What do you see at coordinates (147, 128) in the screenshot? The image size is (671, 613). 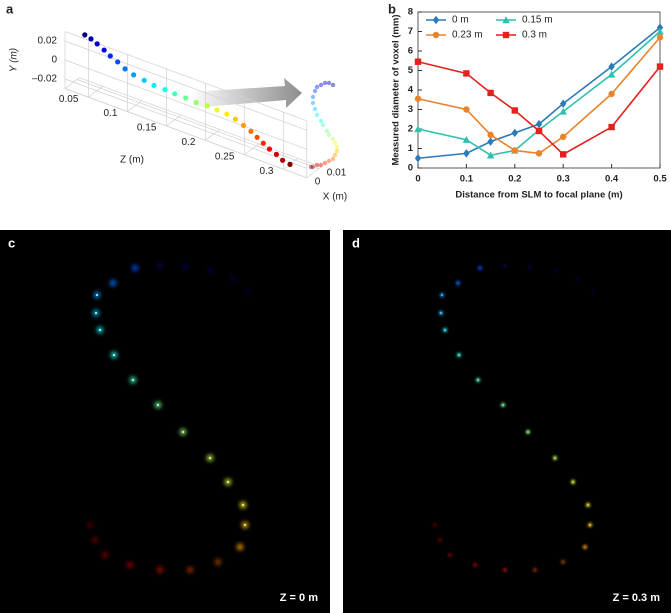 I see `z-tick-label: 0.15` at bounding box center [147, 128].